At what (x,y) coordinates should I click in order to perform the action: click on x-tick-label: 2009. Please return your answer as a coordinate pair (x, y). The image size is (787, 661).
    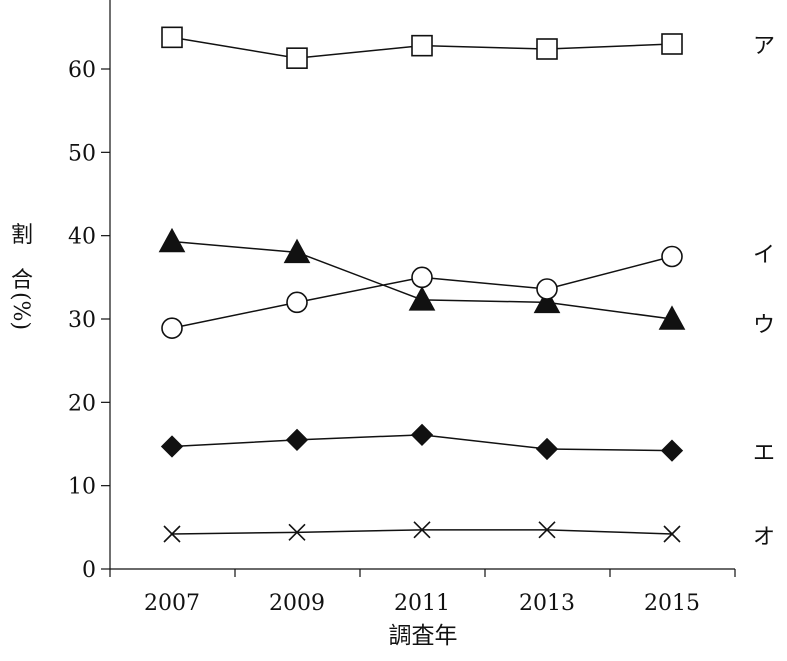
    Looking at the image, I should click on (297, 603).